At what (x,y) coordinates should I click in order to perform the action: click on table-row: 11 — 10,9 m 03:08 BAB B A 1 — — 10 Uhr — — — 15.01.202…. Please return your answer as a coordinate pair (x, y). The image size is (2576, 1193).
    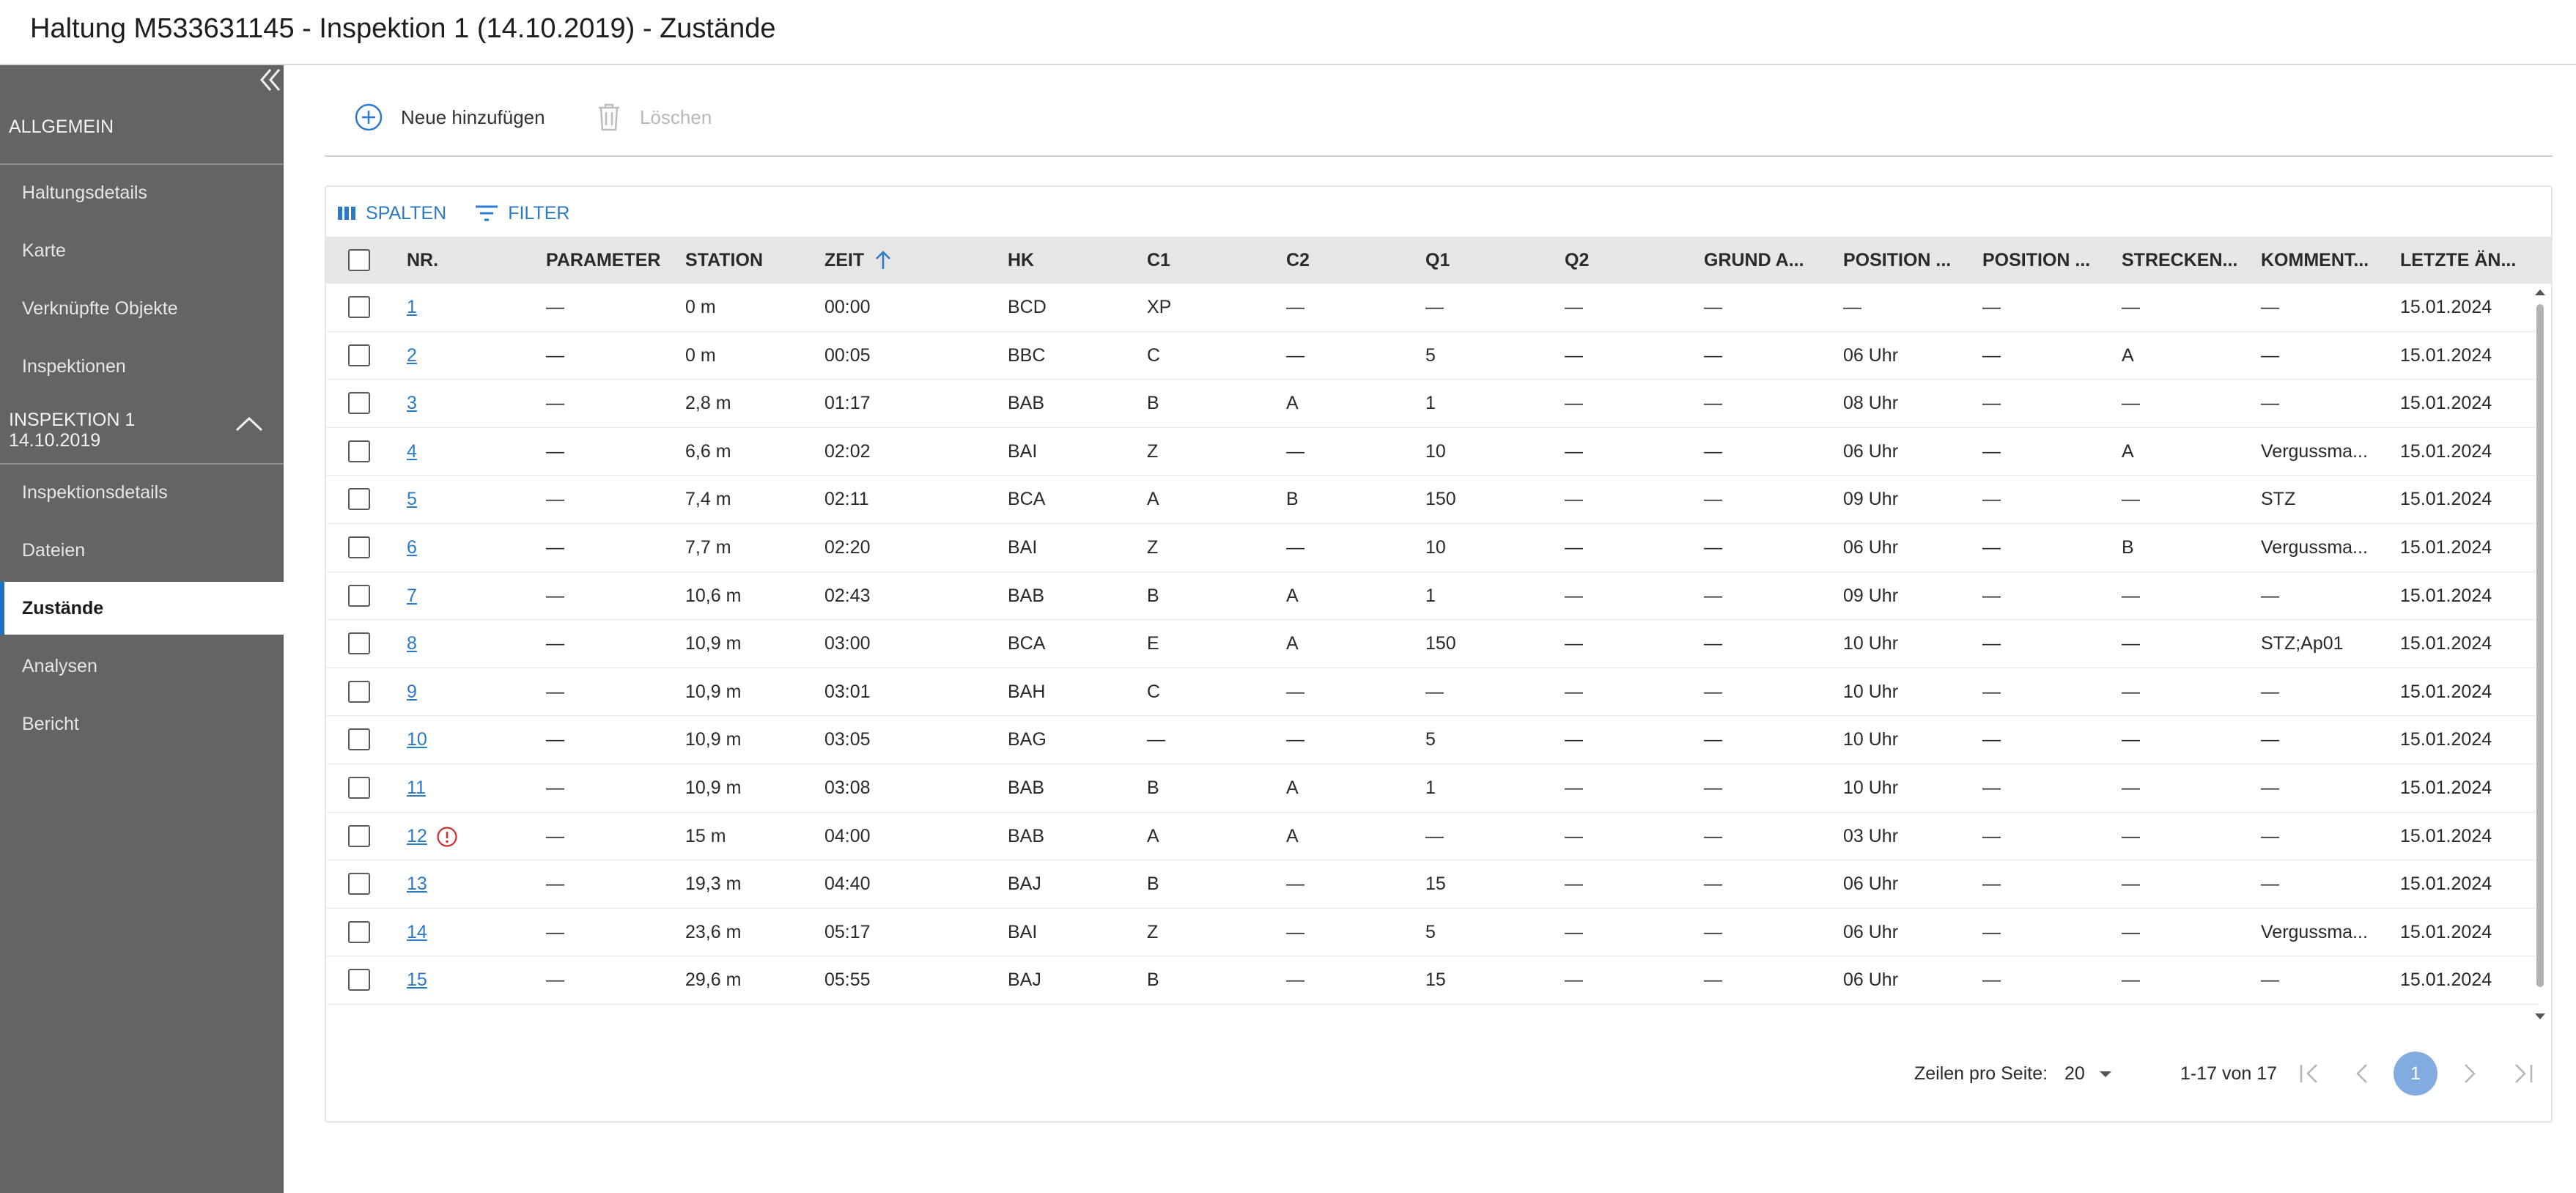
    Looking at the image, I should click on (1432, 788).